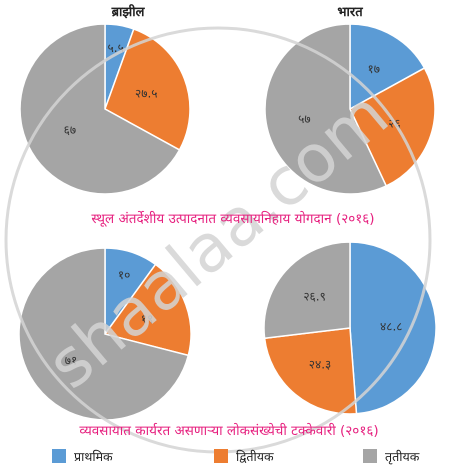 The height and width of the screenshot is (474, 456). Describe the element at coordinates (128, 12) in the screenshot. I see `brazil-gdp-title: ब्राझील` at that location.